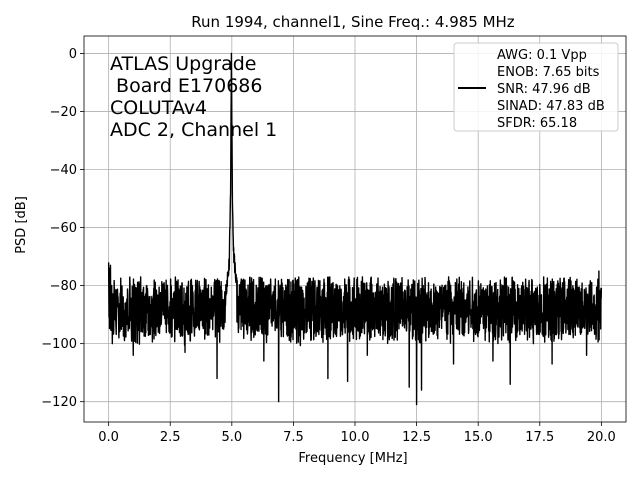 This screenshot has width=640, height=480. What do you see at coordinates (59, 402) in the screenshot?
I see `y-tick-label: −120` at bounding box center [59, 402].